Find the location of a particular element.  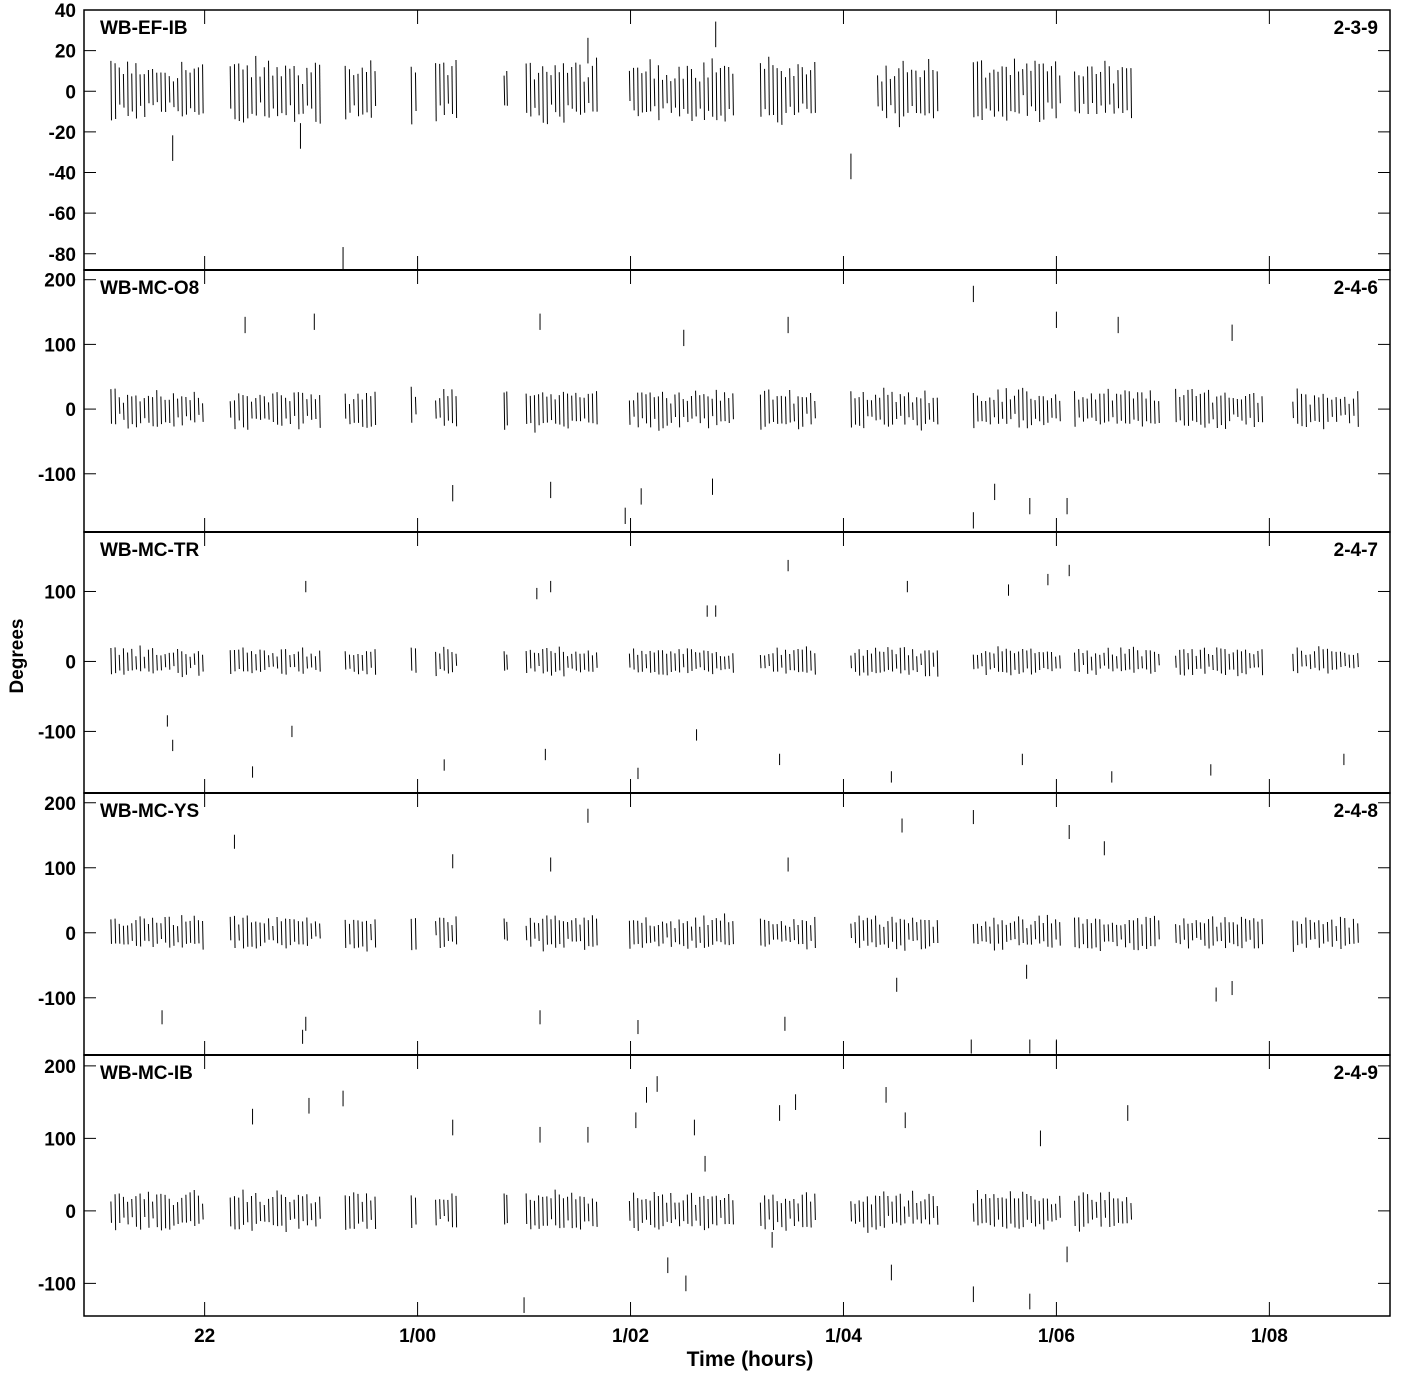

x-tick-label: 22 is located at coordinates (204, 1336).